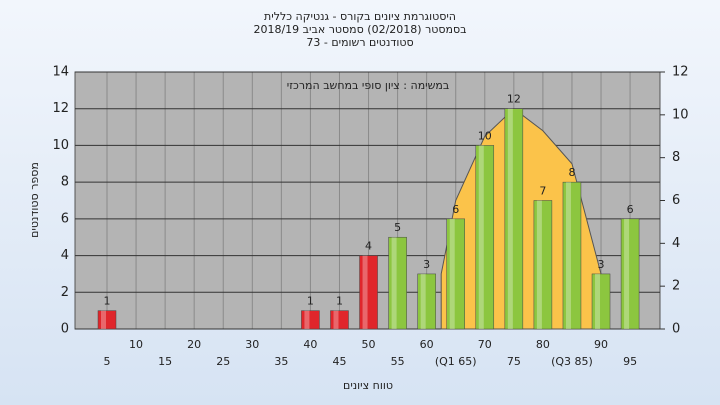 The height and width of the screenshot is (405, 720). Describe the element at coordinates (485, 344) in the screenshot. I see `x-tick-label: 70` at that location.